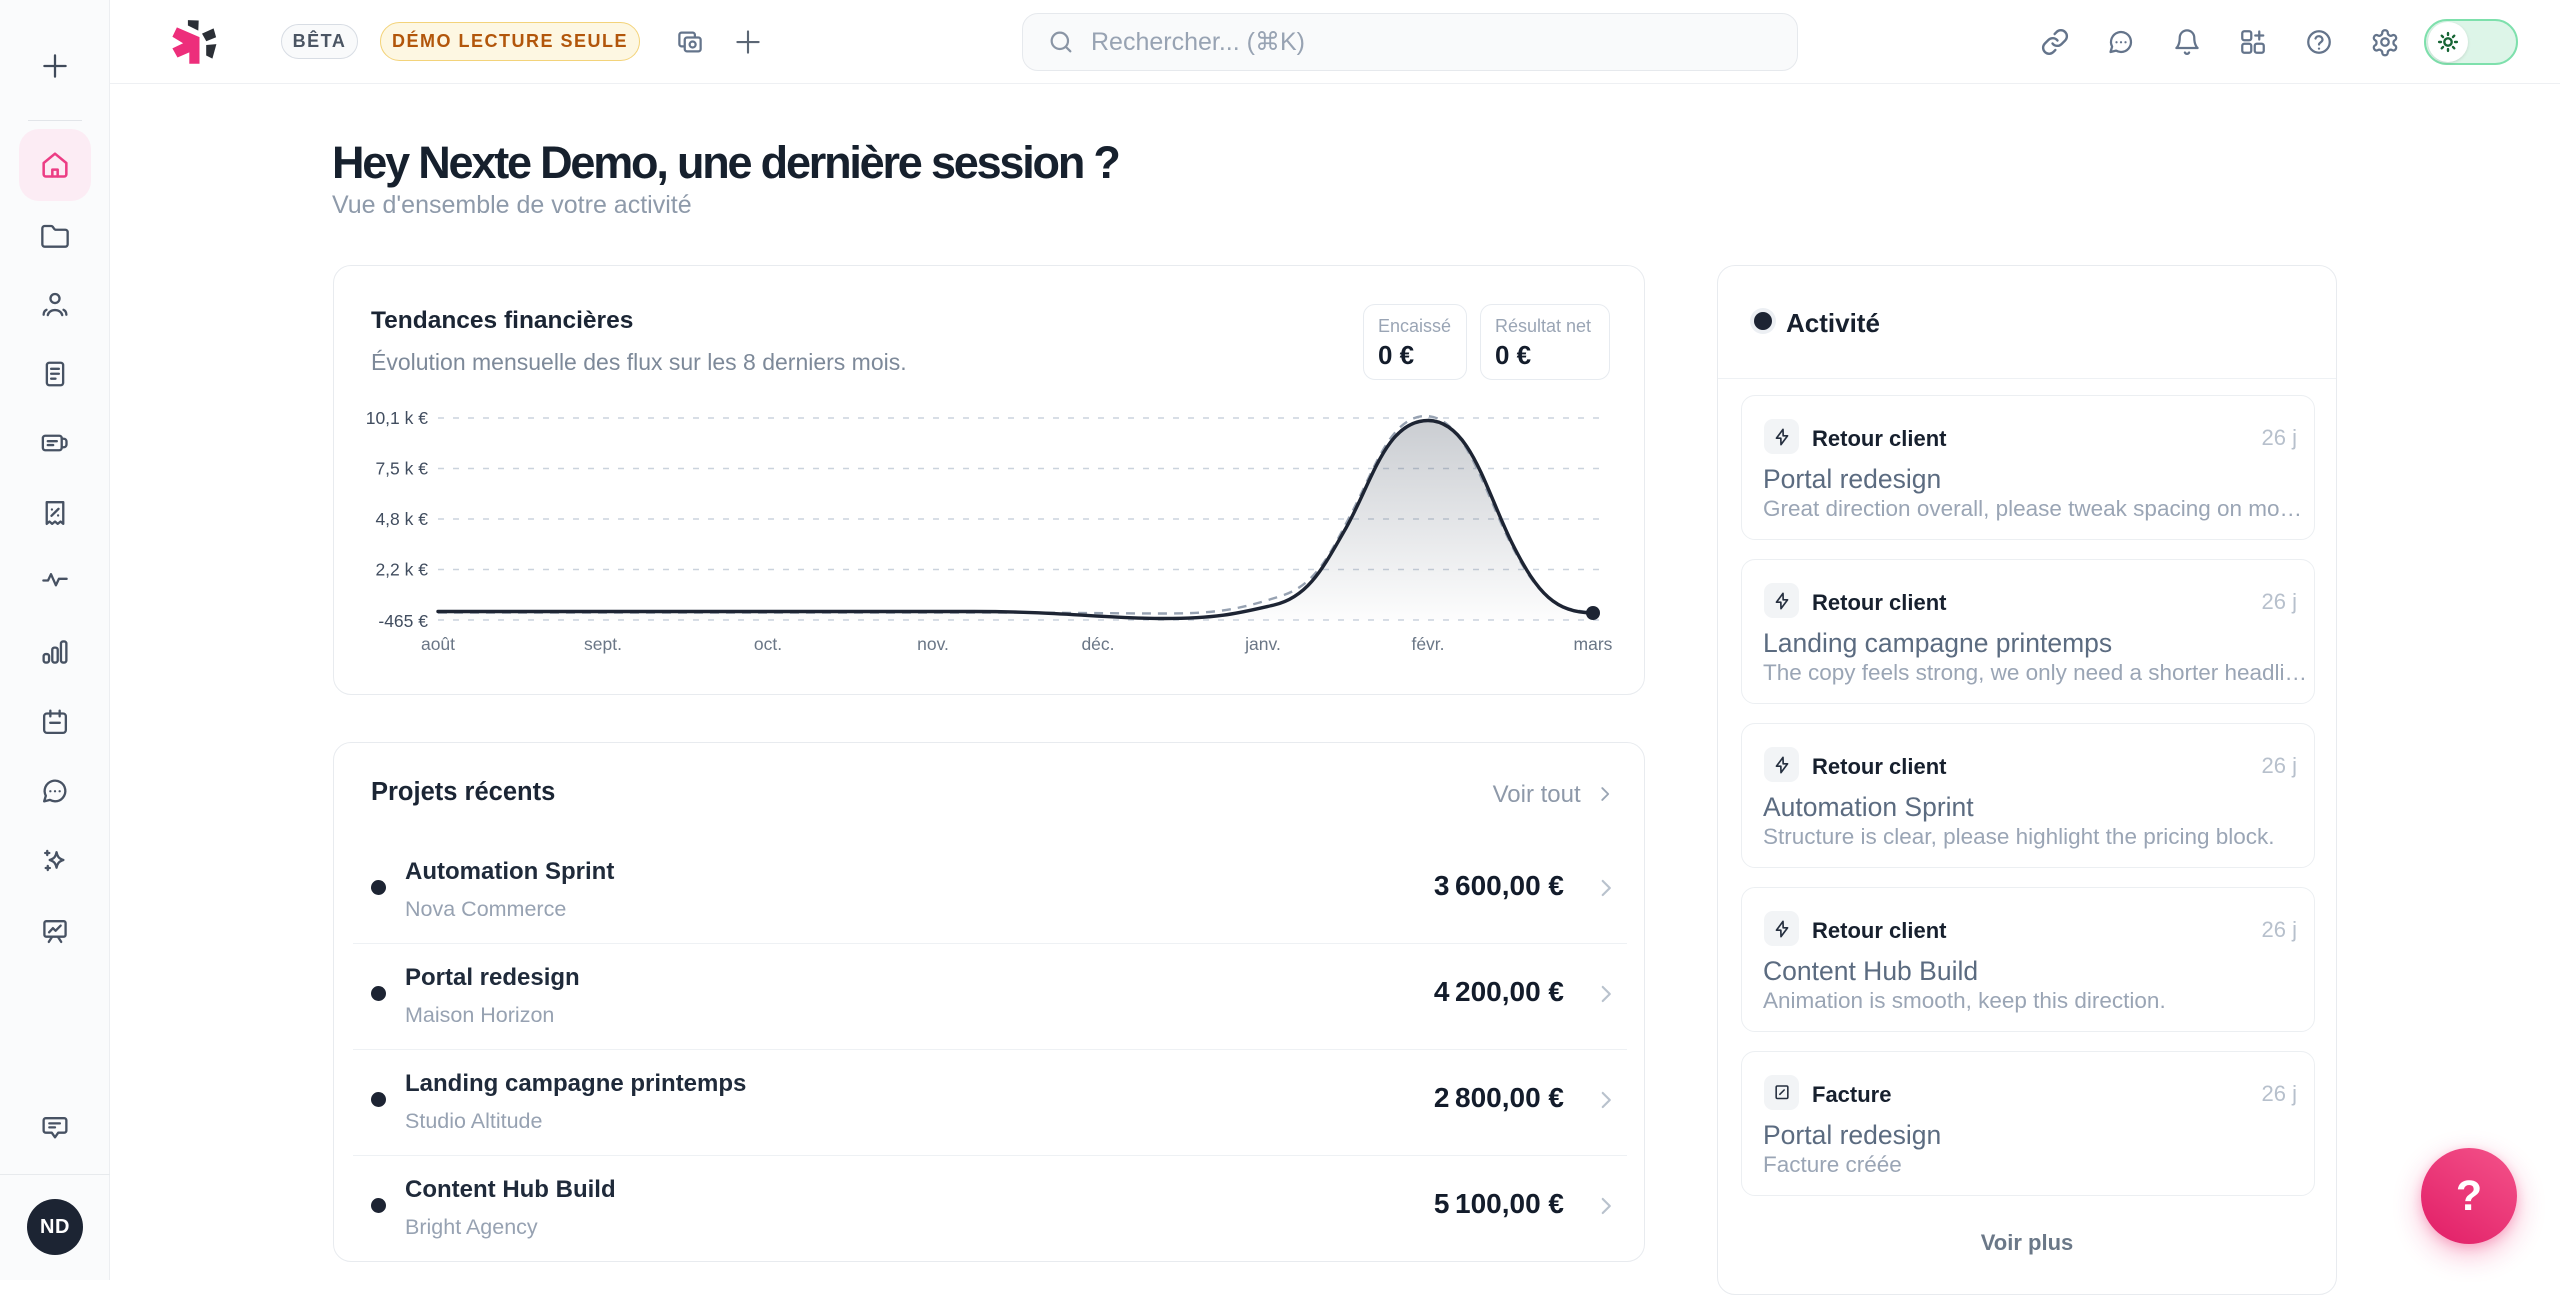 The image size is (2560, 1295). What do you see at coordinates (933, 644) in the screenshot?
I see `svg-text: nov.` at bounding box center [933, 644].